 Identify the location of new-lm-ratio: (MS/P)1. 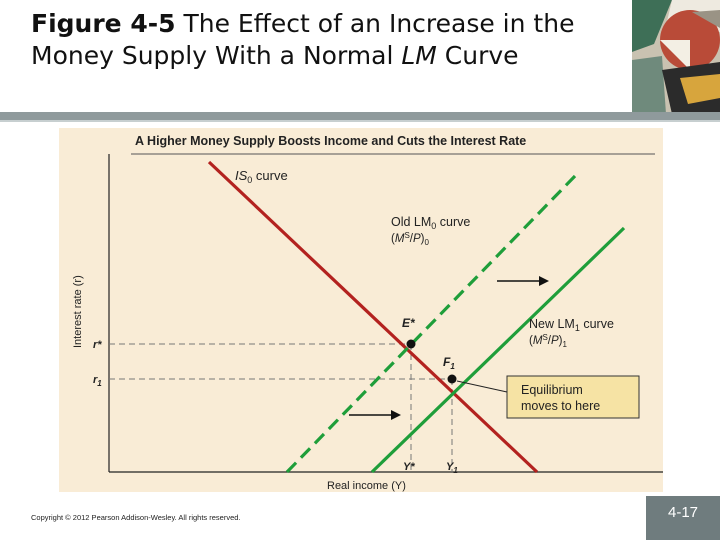
(548, 341).